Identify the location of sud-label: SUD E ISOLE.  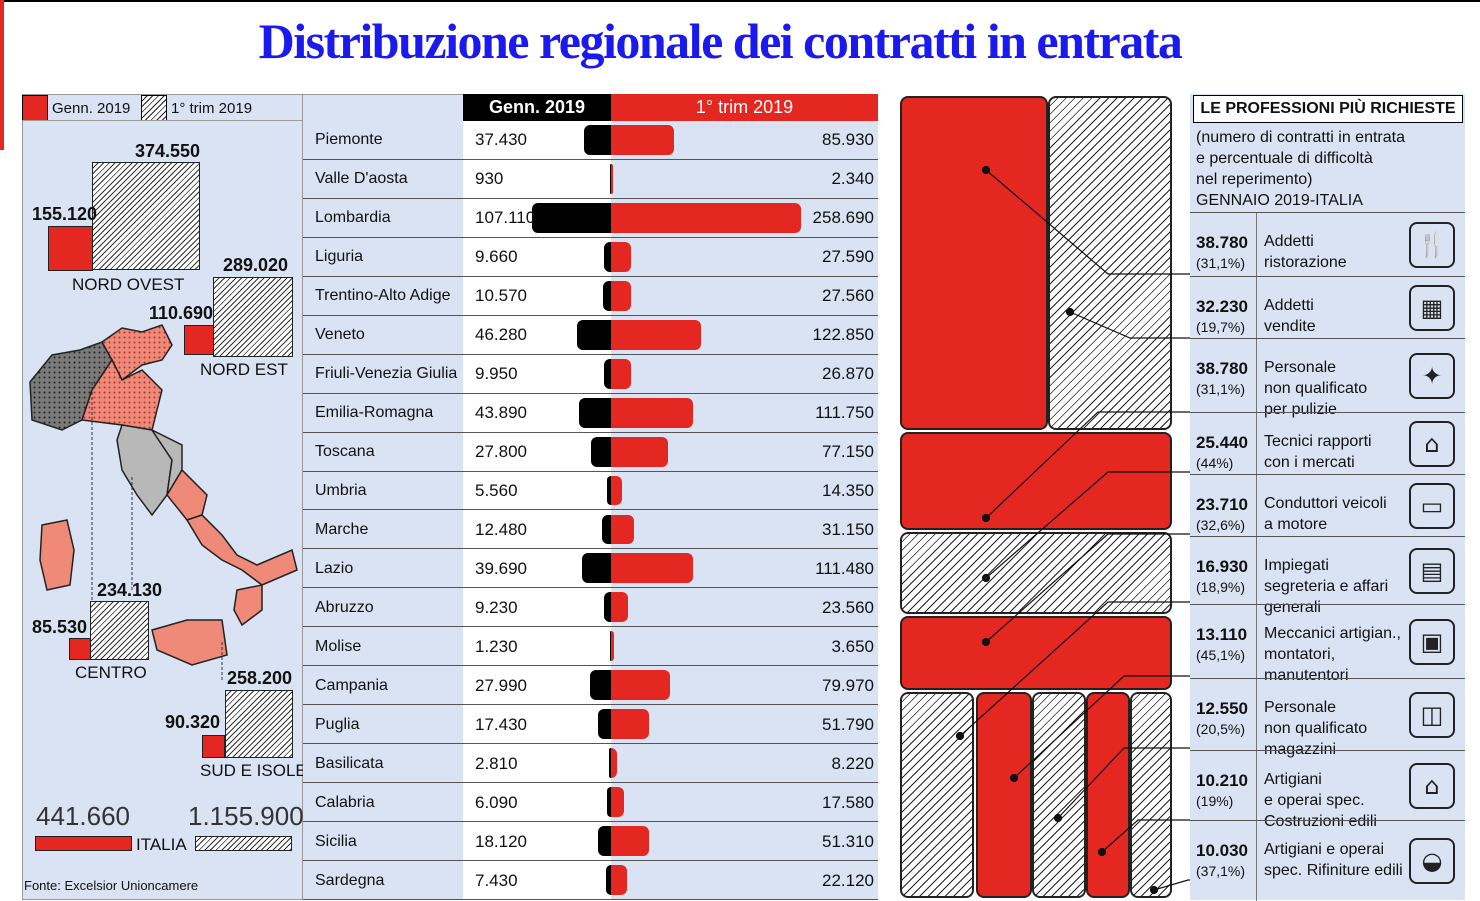
(253, 770).